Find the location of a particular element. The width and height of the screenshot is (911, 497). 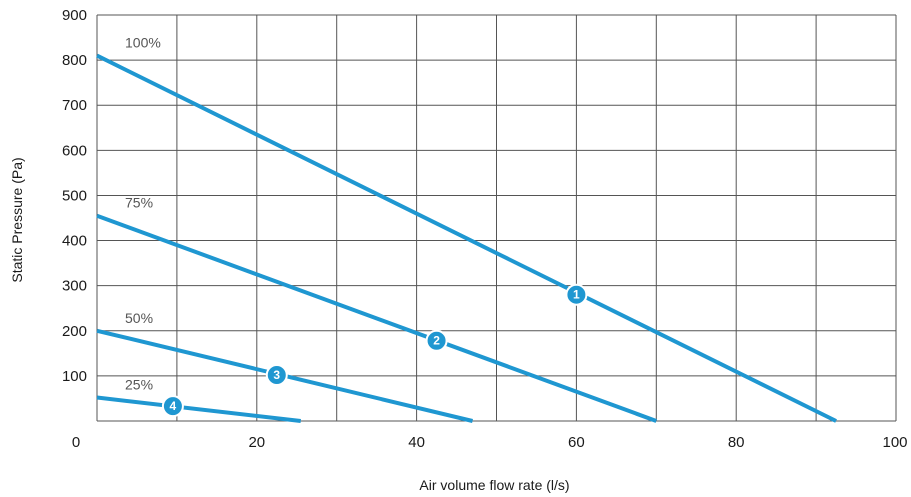

series-name-label: 25% is located at coordinates (139, 385).